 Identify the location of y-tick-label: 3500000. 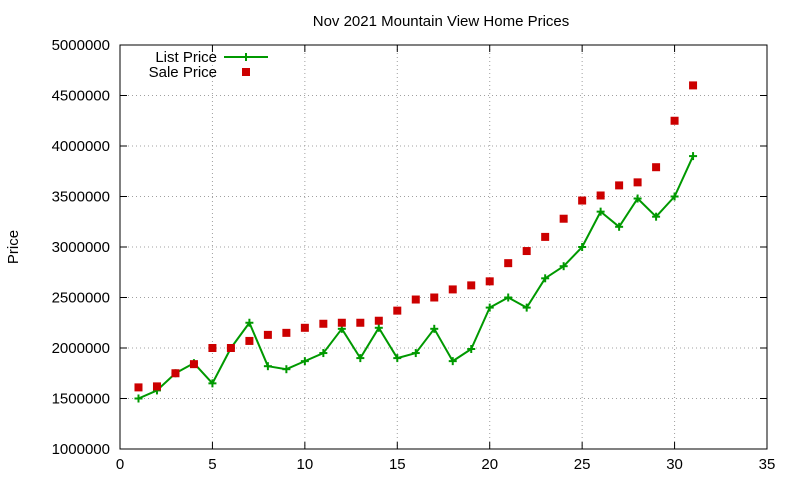
(81, 197).